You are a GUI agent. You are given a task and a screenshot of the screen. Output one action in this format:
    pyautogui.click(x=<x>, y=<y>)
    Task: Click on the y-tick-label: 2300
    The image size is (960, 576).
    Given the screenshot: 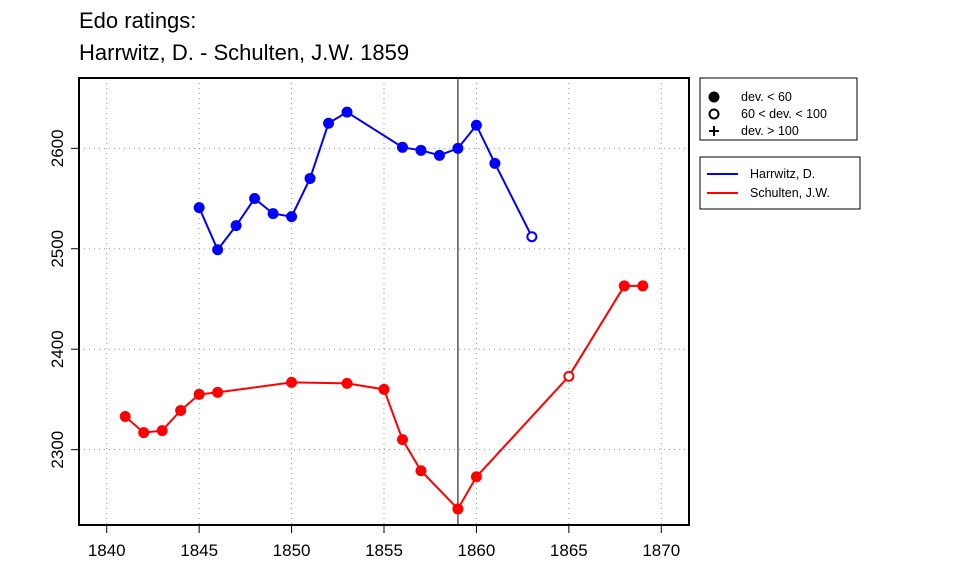 What is the action you would take?
    pyautogui.click(x=57, y=450)
    